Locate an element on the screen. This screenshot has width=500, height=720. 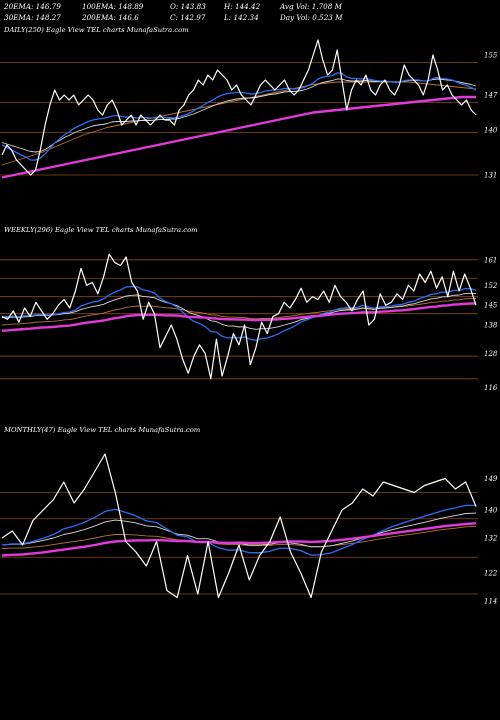
weekly-series-ema_long is located at coordinates (238, 317).